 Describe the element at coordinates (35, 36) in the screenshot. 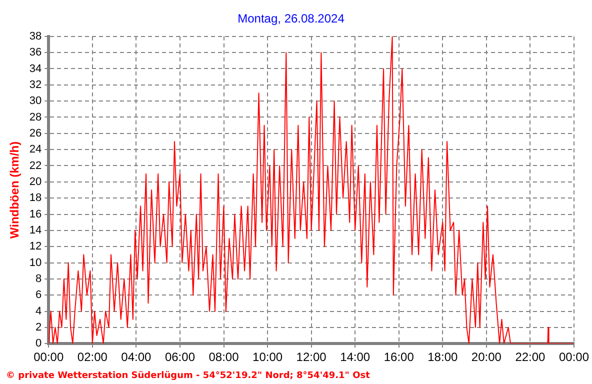

I see `y-tick-label: 38` at that location.